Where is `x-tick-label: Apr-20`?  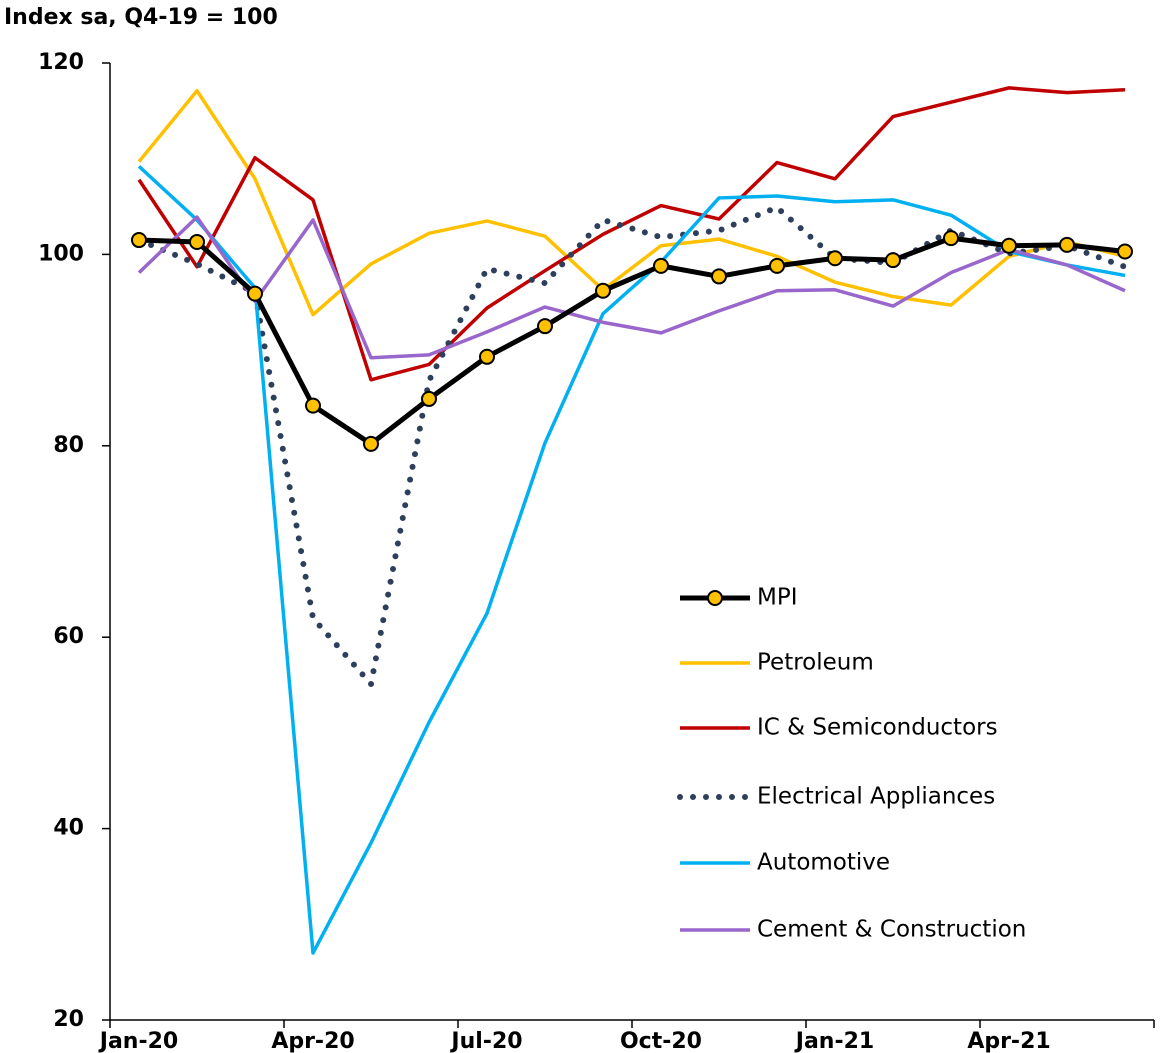
x-tick-label: Apr-20 is located at coordinates (312, 1041).